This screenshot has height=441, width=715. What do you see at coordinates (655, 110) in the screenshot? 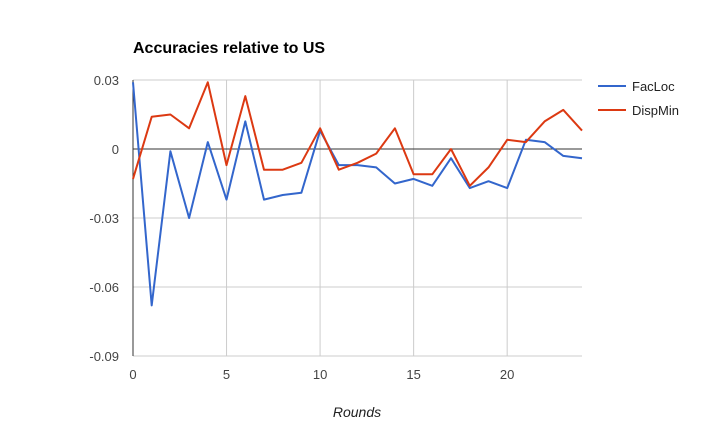
I see `legend-label-dispmin: DispMin` at bounding box center [655, 110].